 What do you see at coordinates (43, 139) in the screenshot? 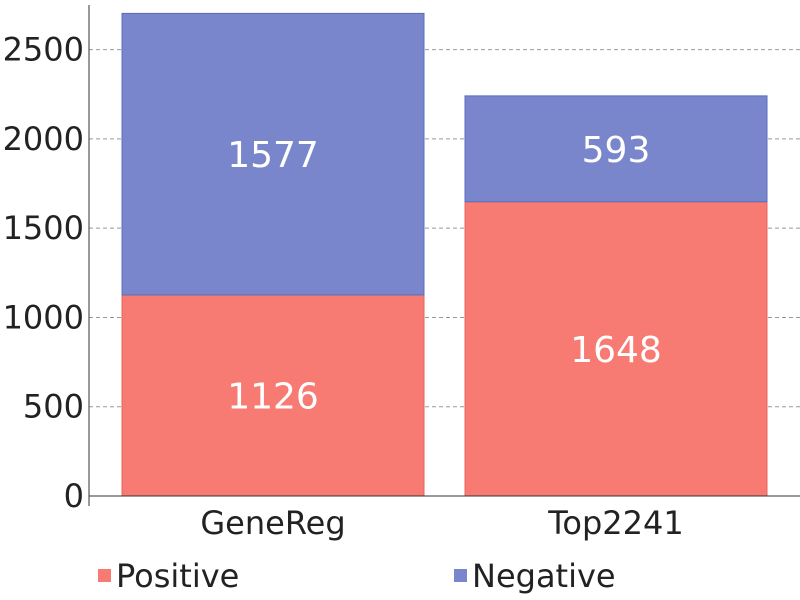
I see `y-tick-label: 2000` at bounding box center [43, 139].